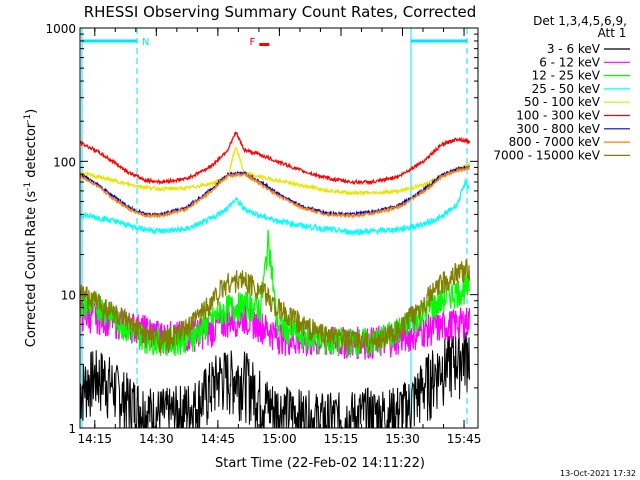 Image resolution: width=640 pixels, height=480 pixels. Describe the element at coordinates (72, 429) in the screenshot. I see `y-tick-label: 1` at that location.